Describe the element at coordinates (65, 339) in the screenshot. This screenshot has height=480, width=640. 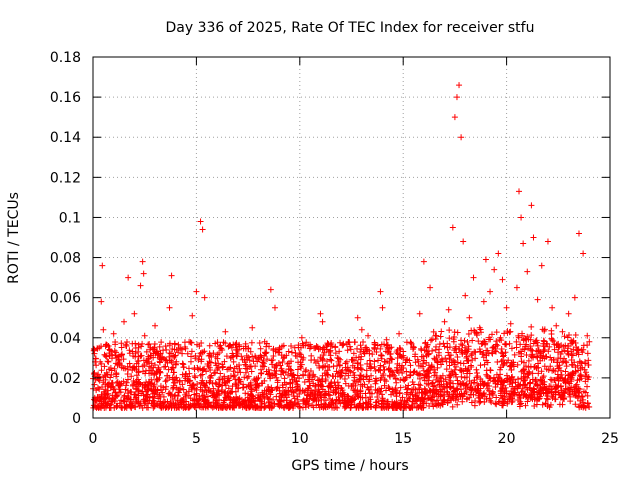
I see `y-tick-label: 0.04` at that location.